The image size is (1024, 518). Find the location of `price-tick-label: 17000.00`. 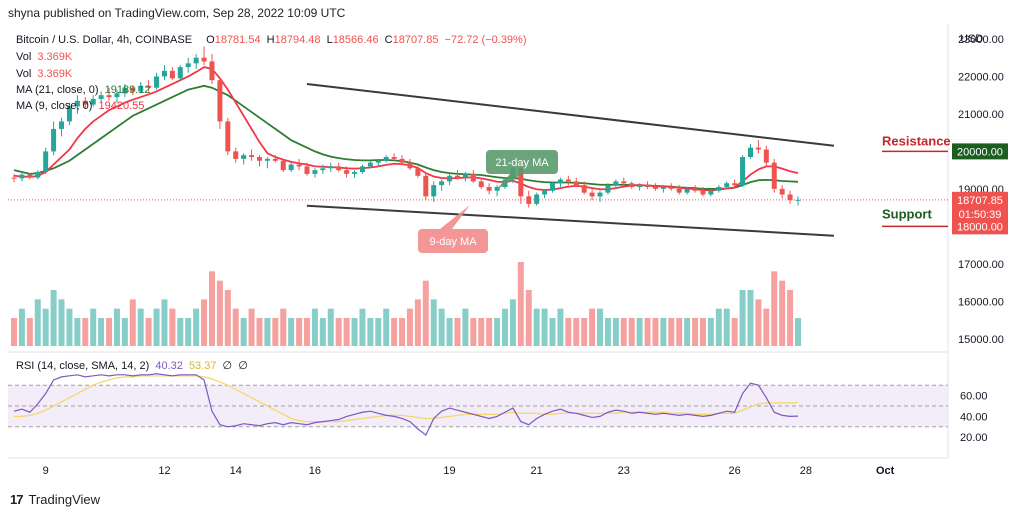

price-tick-label: 17000.00 is located at coordinates (981, 265).